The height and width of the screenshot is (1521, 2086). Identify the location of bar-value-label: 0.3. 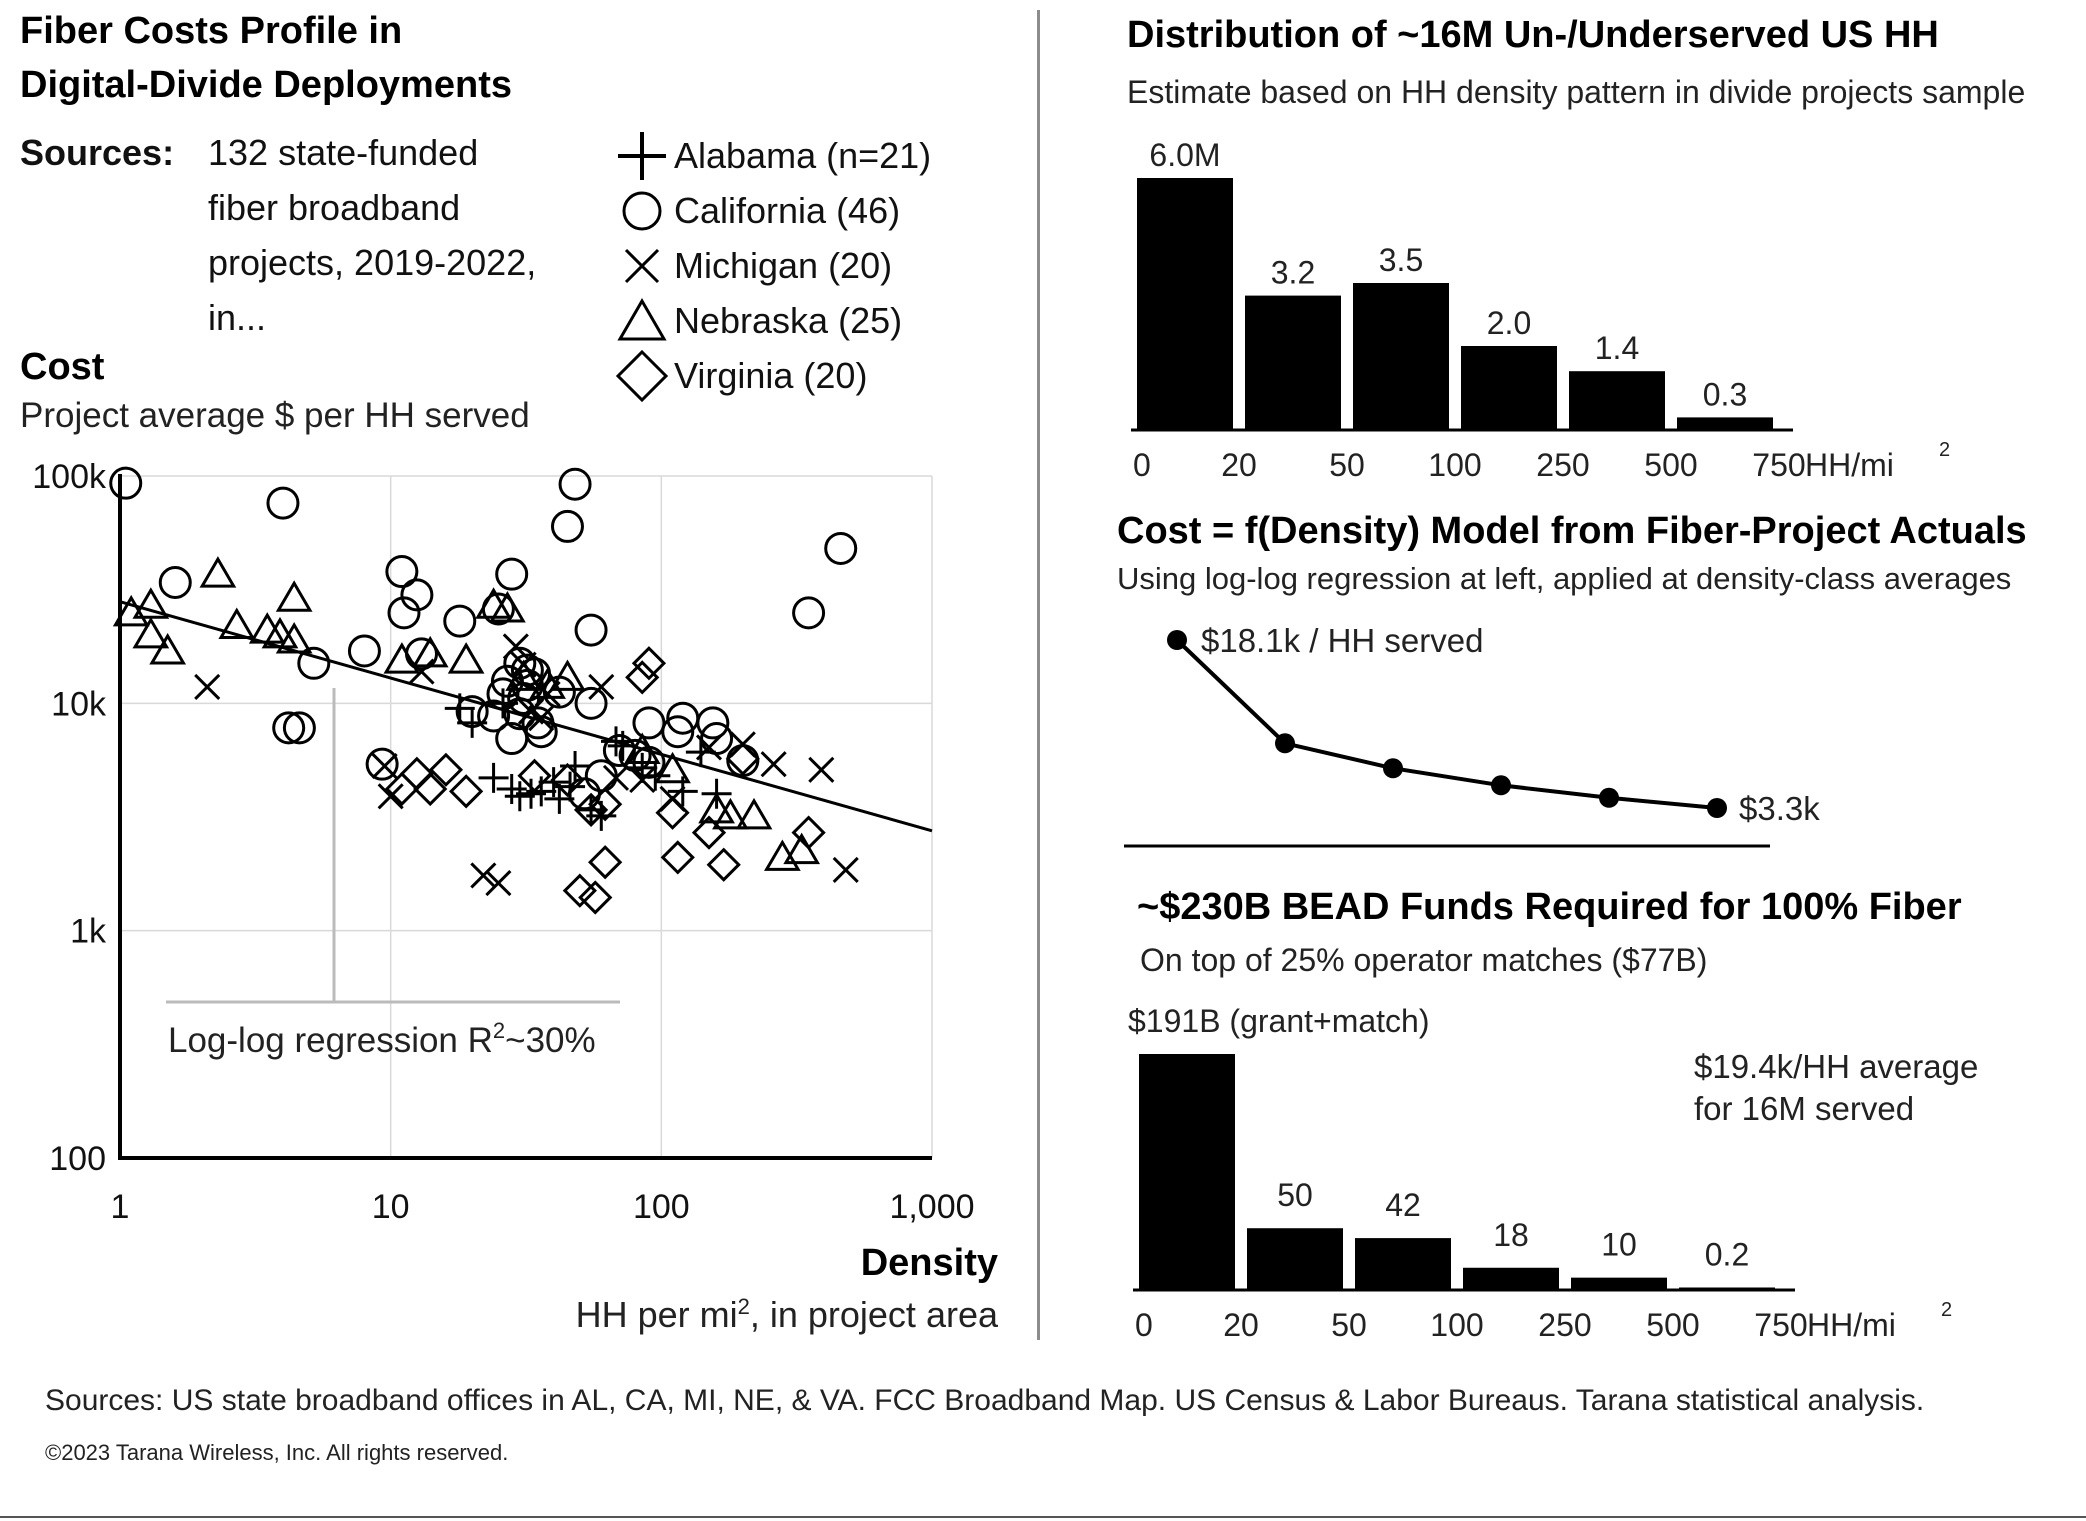
(1725, 394).